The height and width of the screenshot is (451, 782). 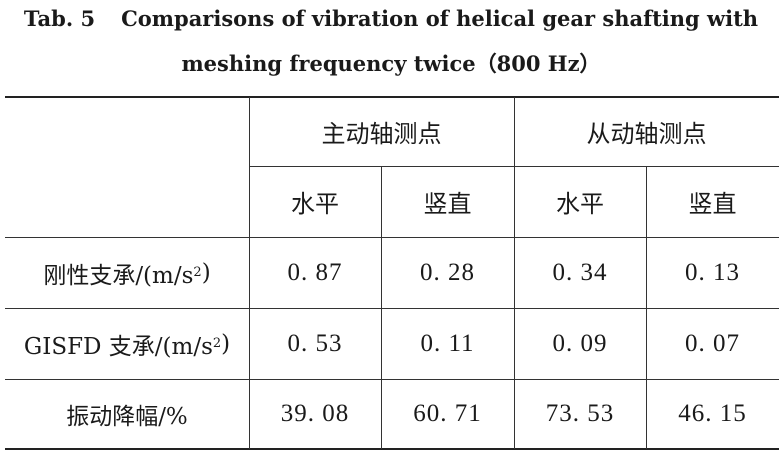 What do you see at coordinates (580, 272) in the screenshot?
I see `table-cell: 0. 34` at bounding box center [580, 272].